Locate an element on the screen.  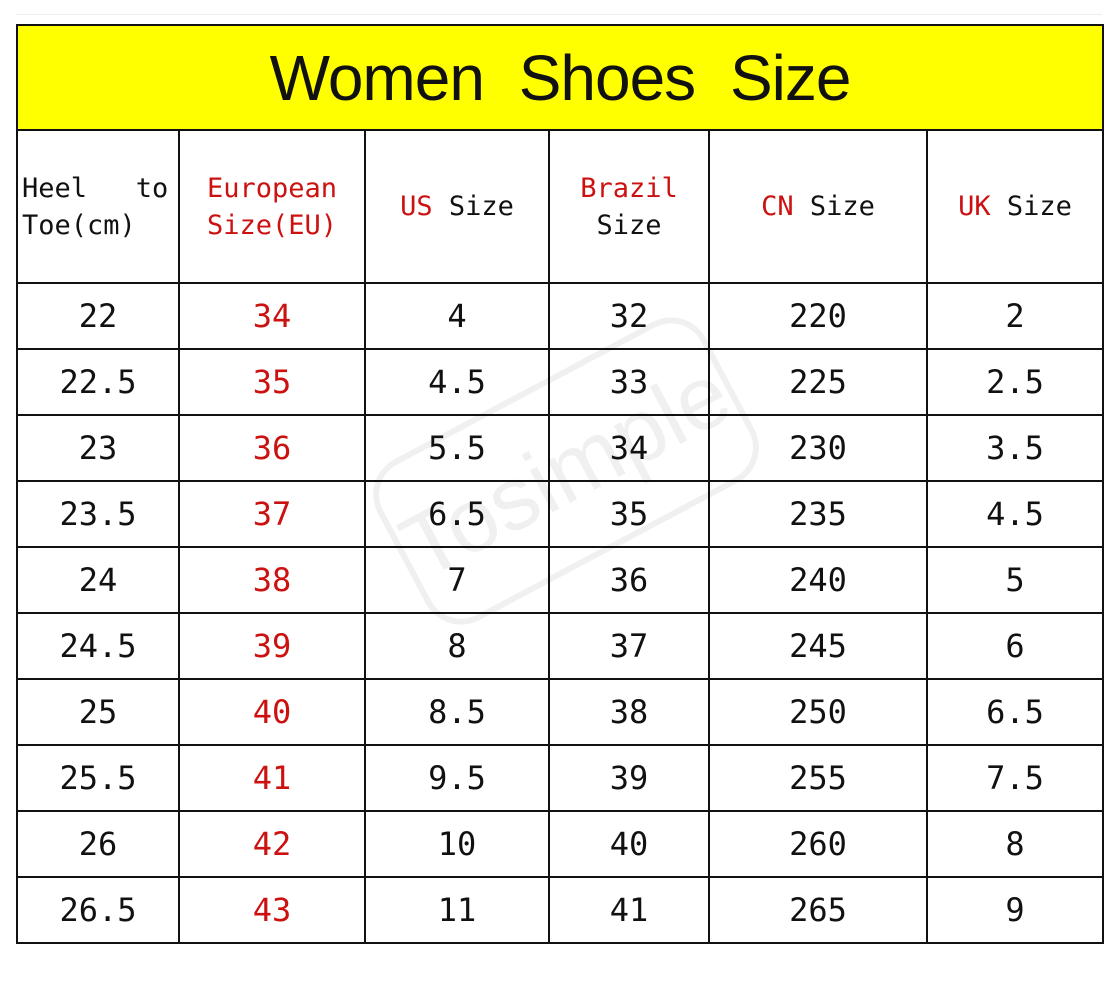
header-brazil-size: Brazil Size is located at coordinates (629, 206).